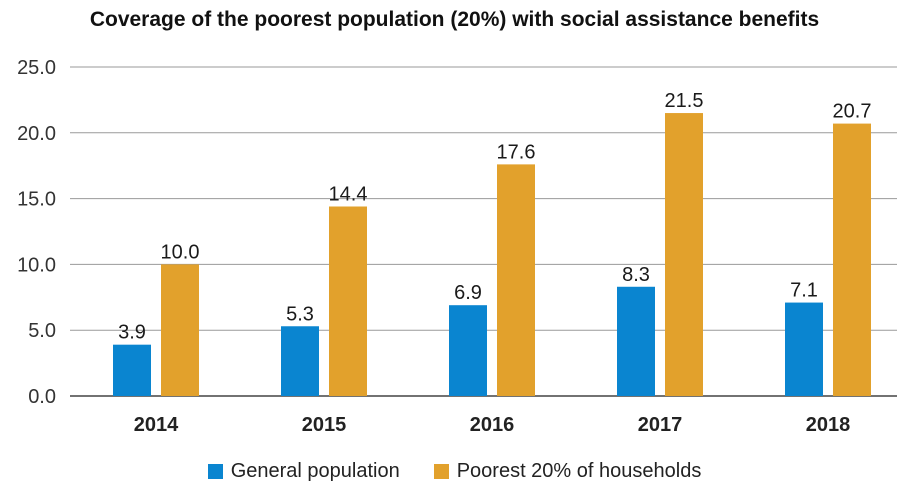 The image size is (909, 487). I want to click on legend-item-general-population: General population, so click(303, 471).